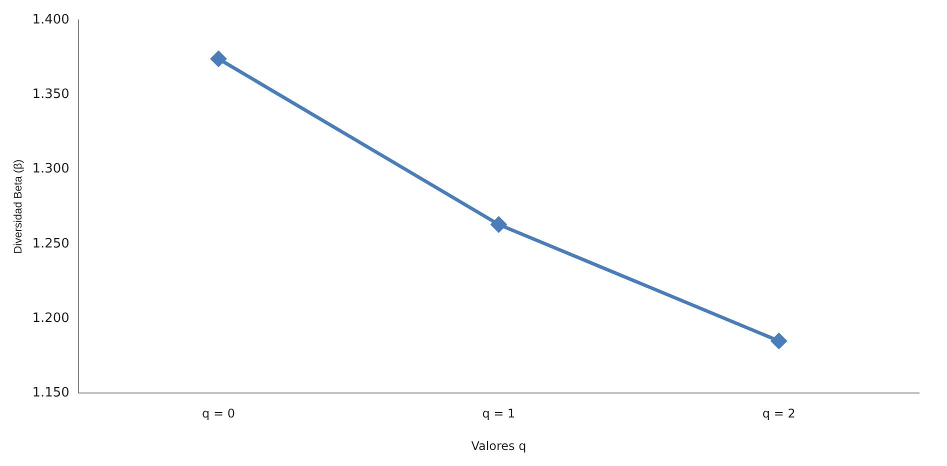 The height and width of the screenshot is (466, 947). I want to click on y-tick-label: 1.350, so click(51, 94).